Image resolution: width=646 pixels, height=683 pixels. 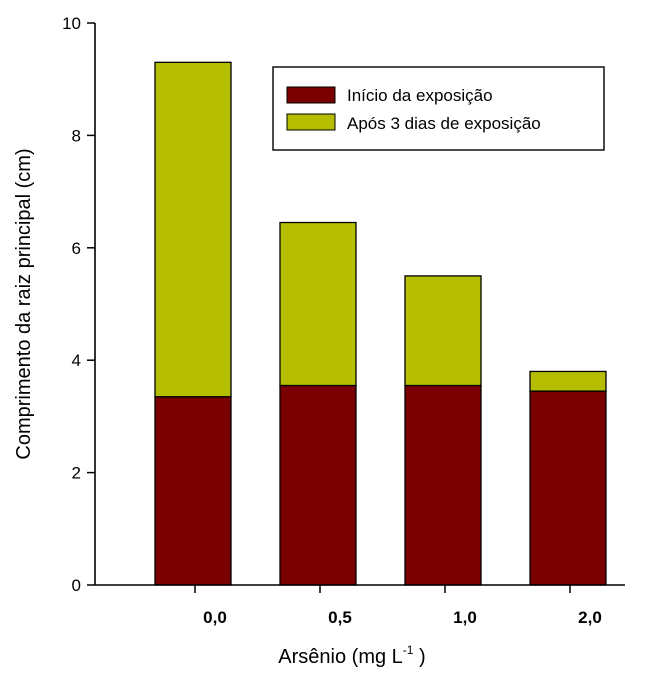 I want to click on legend-box, so click(x=438, y=108).